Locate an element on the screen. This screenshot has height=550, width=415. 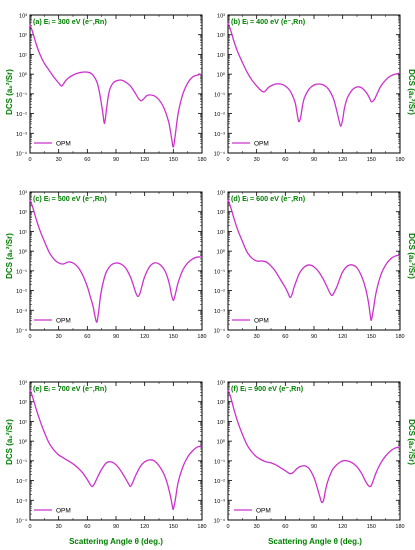
panel-f-ytick-label: 10¹ is located at coordinates (221, 423).